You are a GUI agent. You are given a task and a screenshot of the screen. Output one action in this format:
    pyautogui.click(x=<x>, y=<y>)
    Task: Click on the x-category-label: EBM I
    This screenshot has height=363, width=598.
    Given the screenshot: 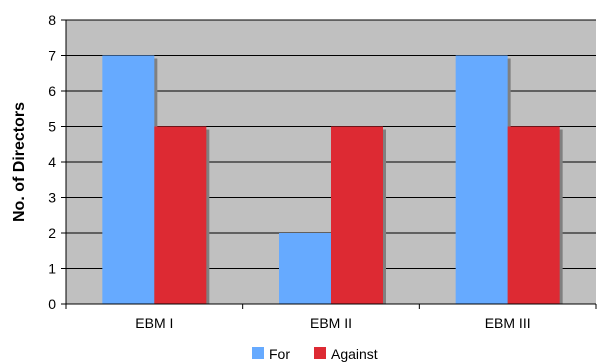 What is the action you would take?
    pyautogui.click(x=154, y=323)
    